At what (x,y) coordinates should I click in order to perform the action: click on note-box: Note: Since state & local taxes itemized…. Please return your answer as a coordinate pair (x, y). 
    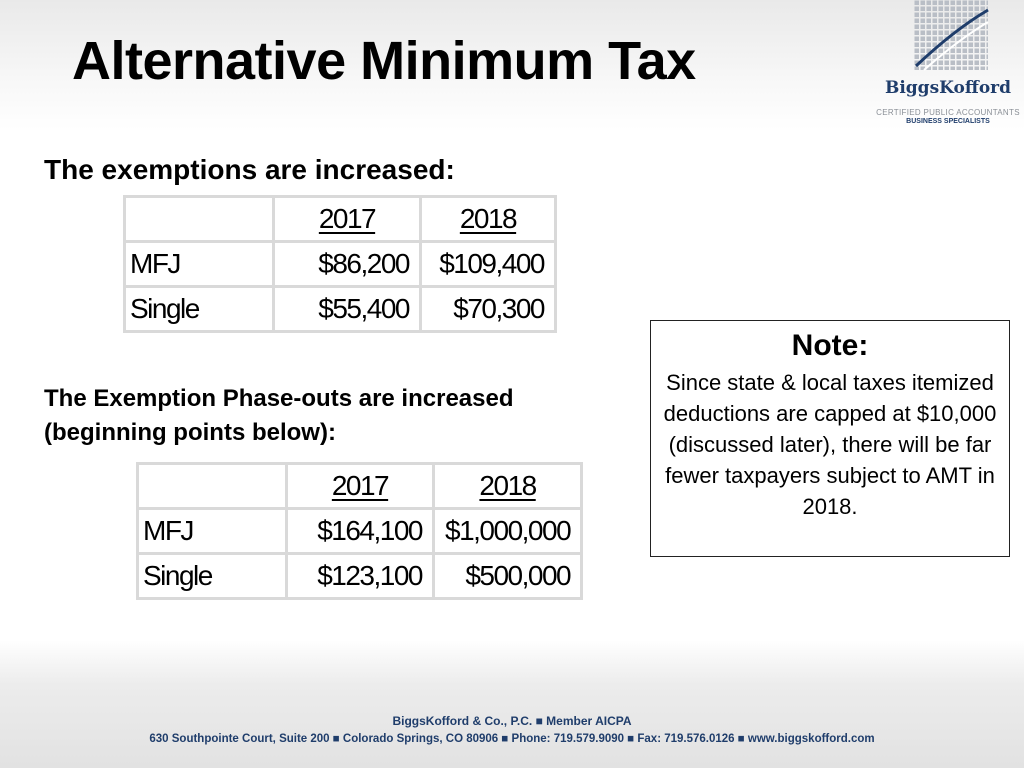
    Looking at the image, I should click on (830, 438).